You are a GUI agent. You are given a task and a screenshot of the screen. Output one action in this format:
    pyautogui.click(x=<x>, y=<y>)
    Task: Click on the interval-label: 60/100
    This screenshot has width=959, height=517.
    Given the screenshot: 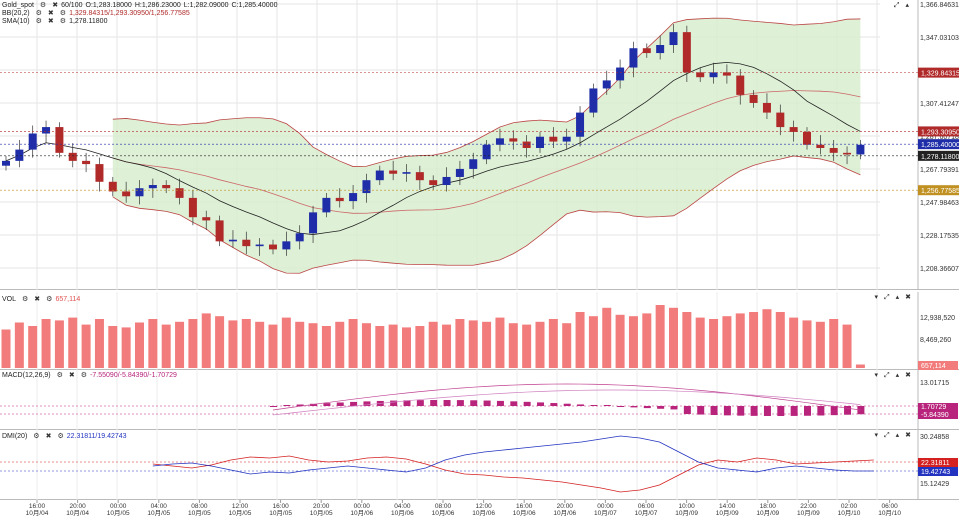 What is the action you would take?
    pyautogui.click(x=72, y=5)
    